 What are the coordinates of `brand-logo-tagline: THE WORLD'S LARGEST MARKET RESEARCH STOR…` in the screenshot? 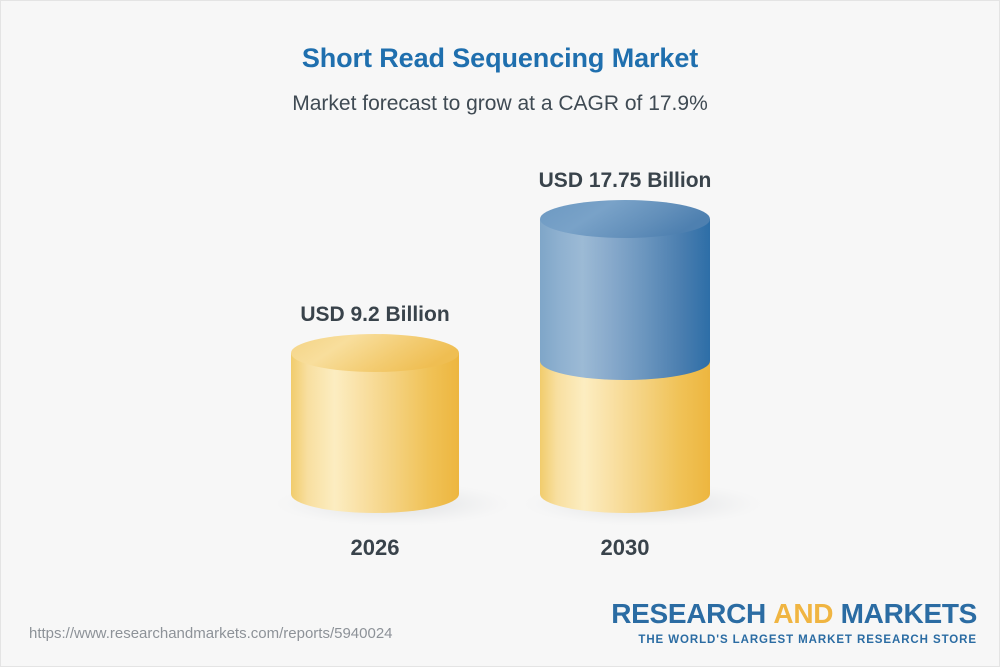 It's located at (807, 640).